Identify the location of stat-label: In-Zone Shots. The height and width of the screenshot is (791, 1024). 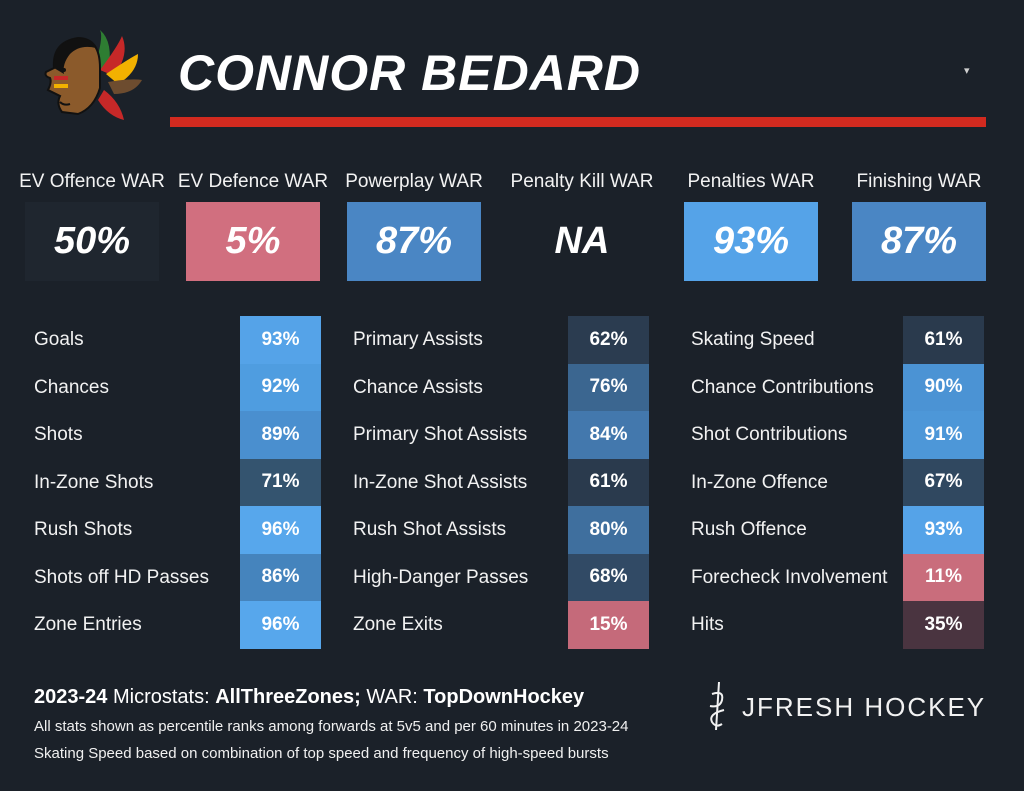
(94, 482).